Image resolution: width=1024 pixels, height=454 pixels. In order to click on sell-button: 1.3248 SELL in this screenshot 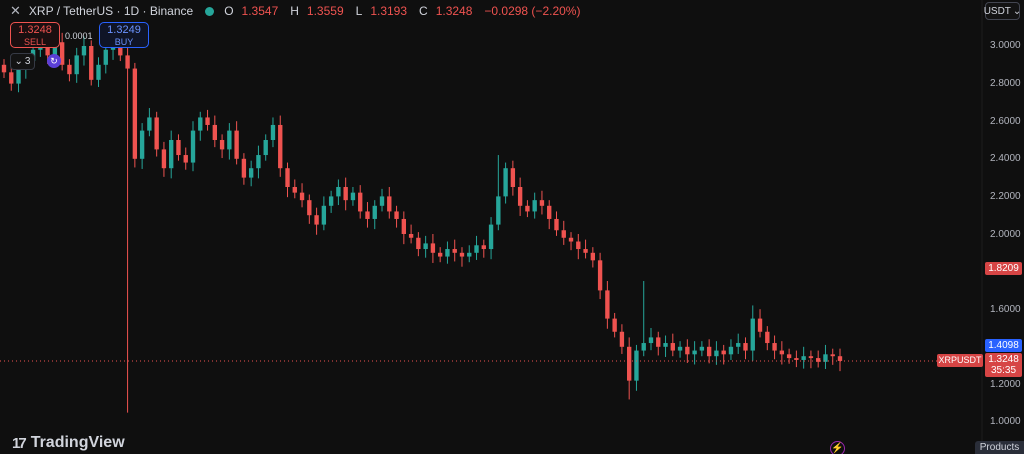, I will do `click(35, 35)`.